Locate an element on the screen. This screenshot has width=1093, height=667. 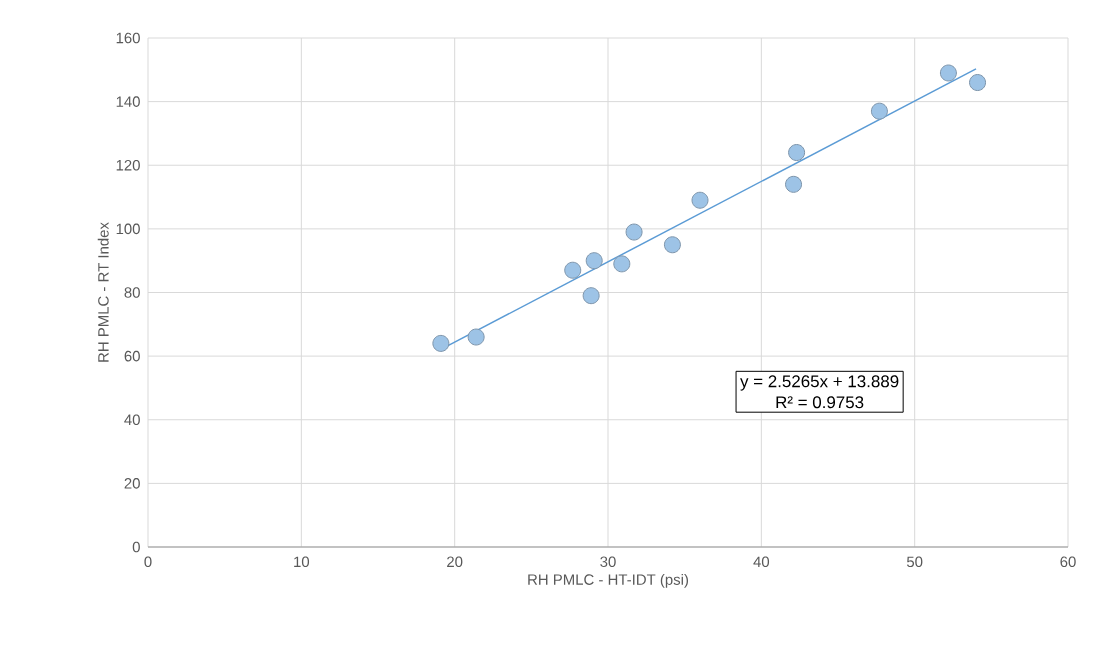
x-tick-label: 40 is located at coordinates (761, 562).